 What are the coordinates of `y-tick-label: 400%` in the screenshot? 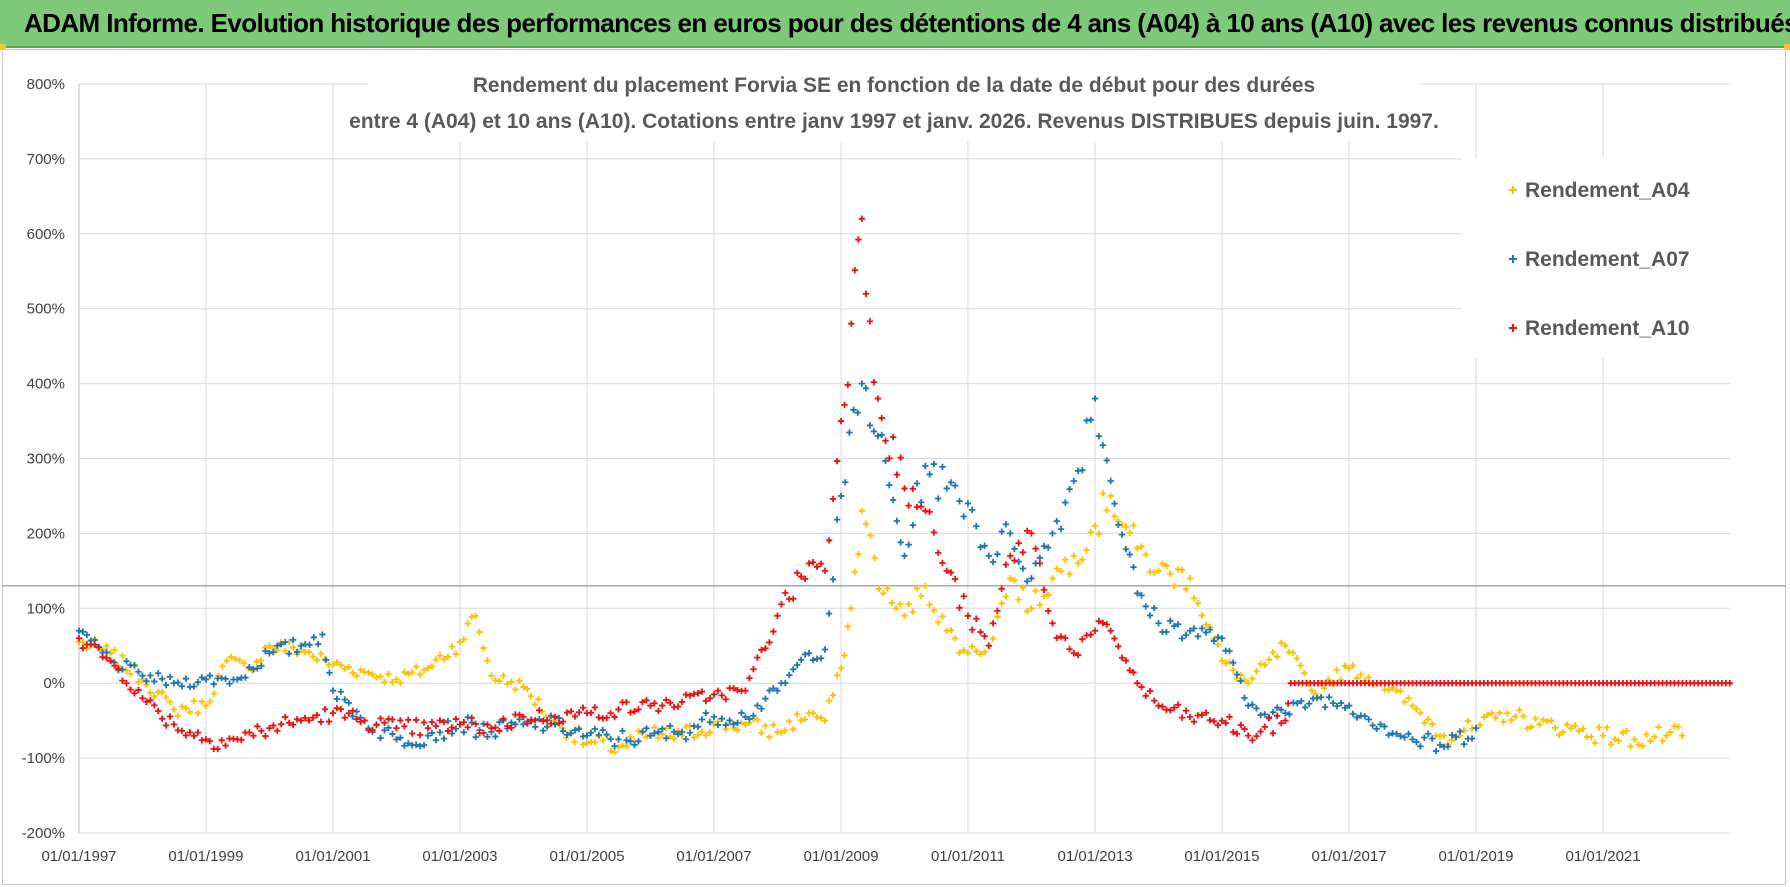 It's located at (46, 384).